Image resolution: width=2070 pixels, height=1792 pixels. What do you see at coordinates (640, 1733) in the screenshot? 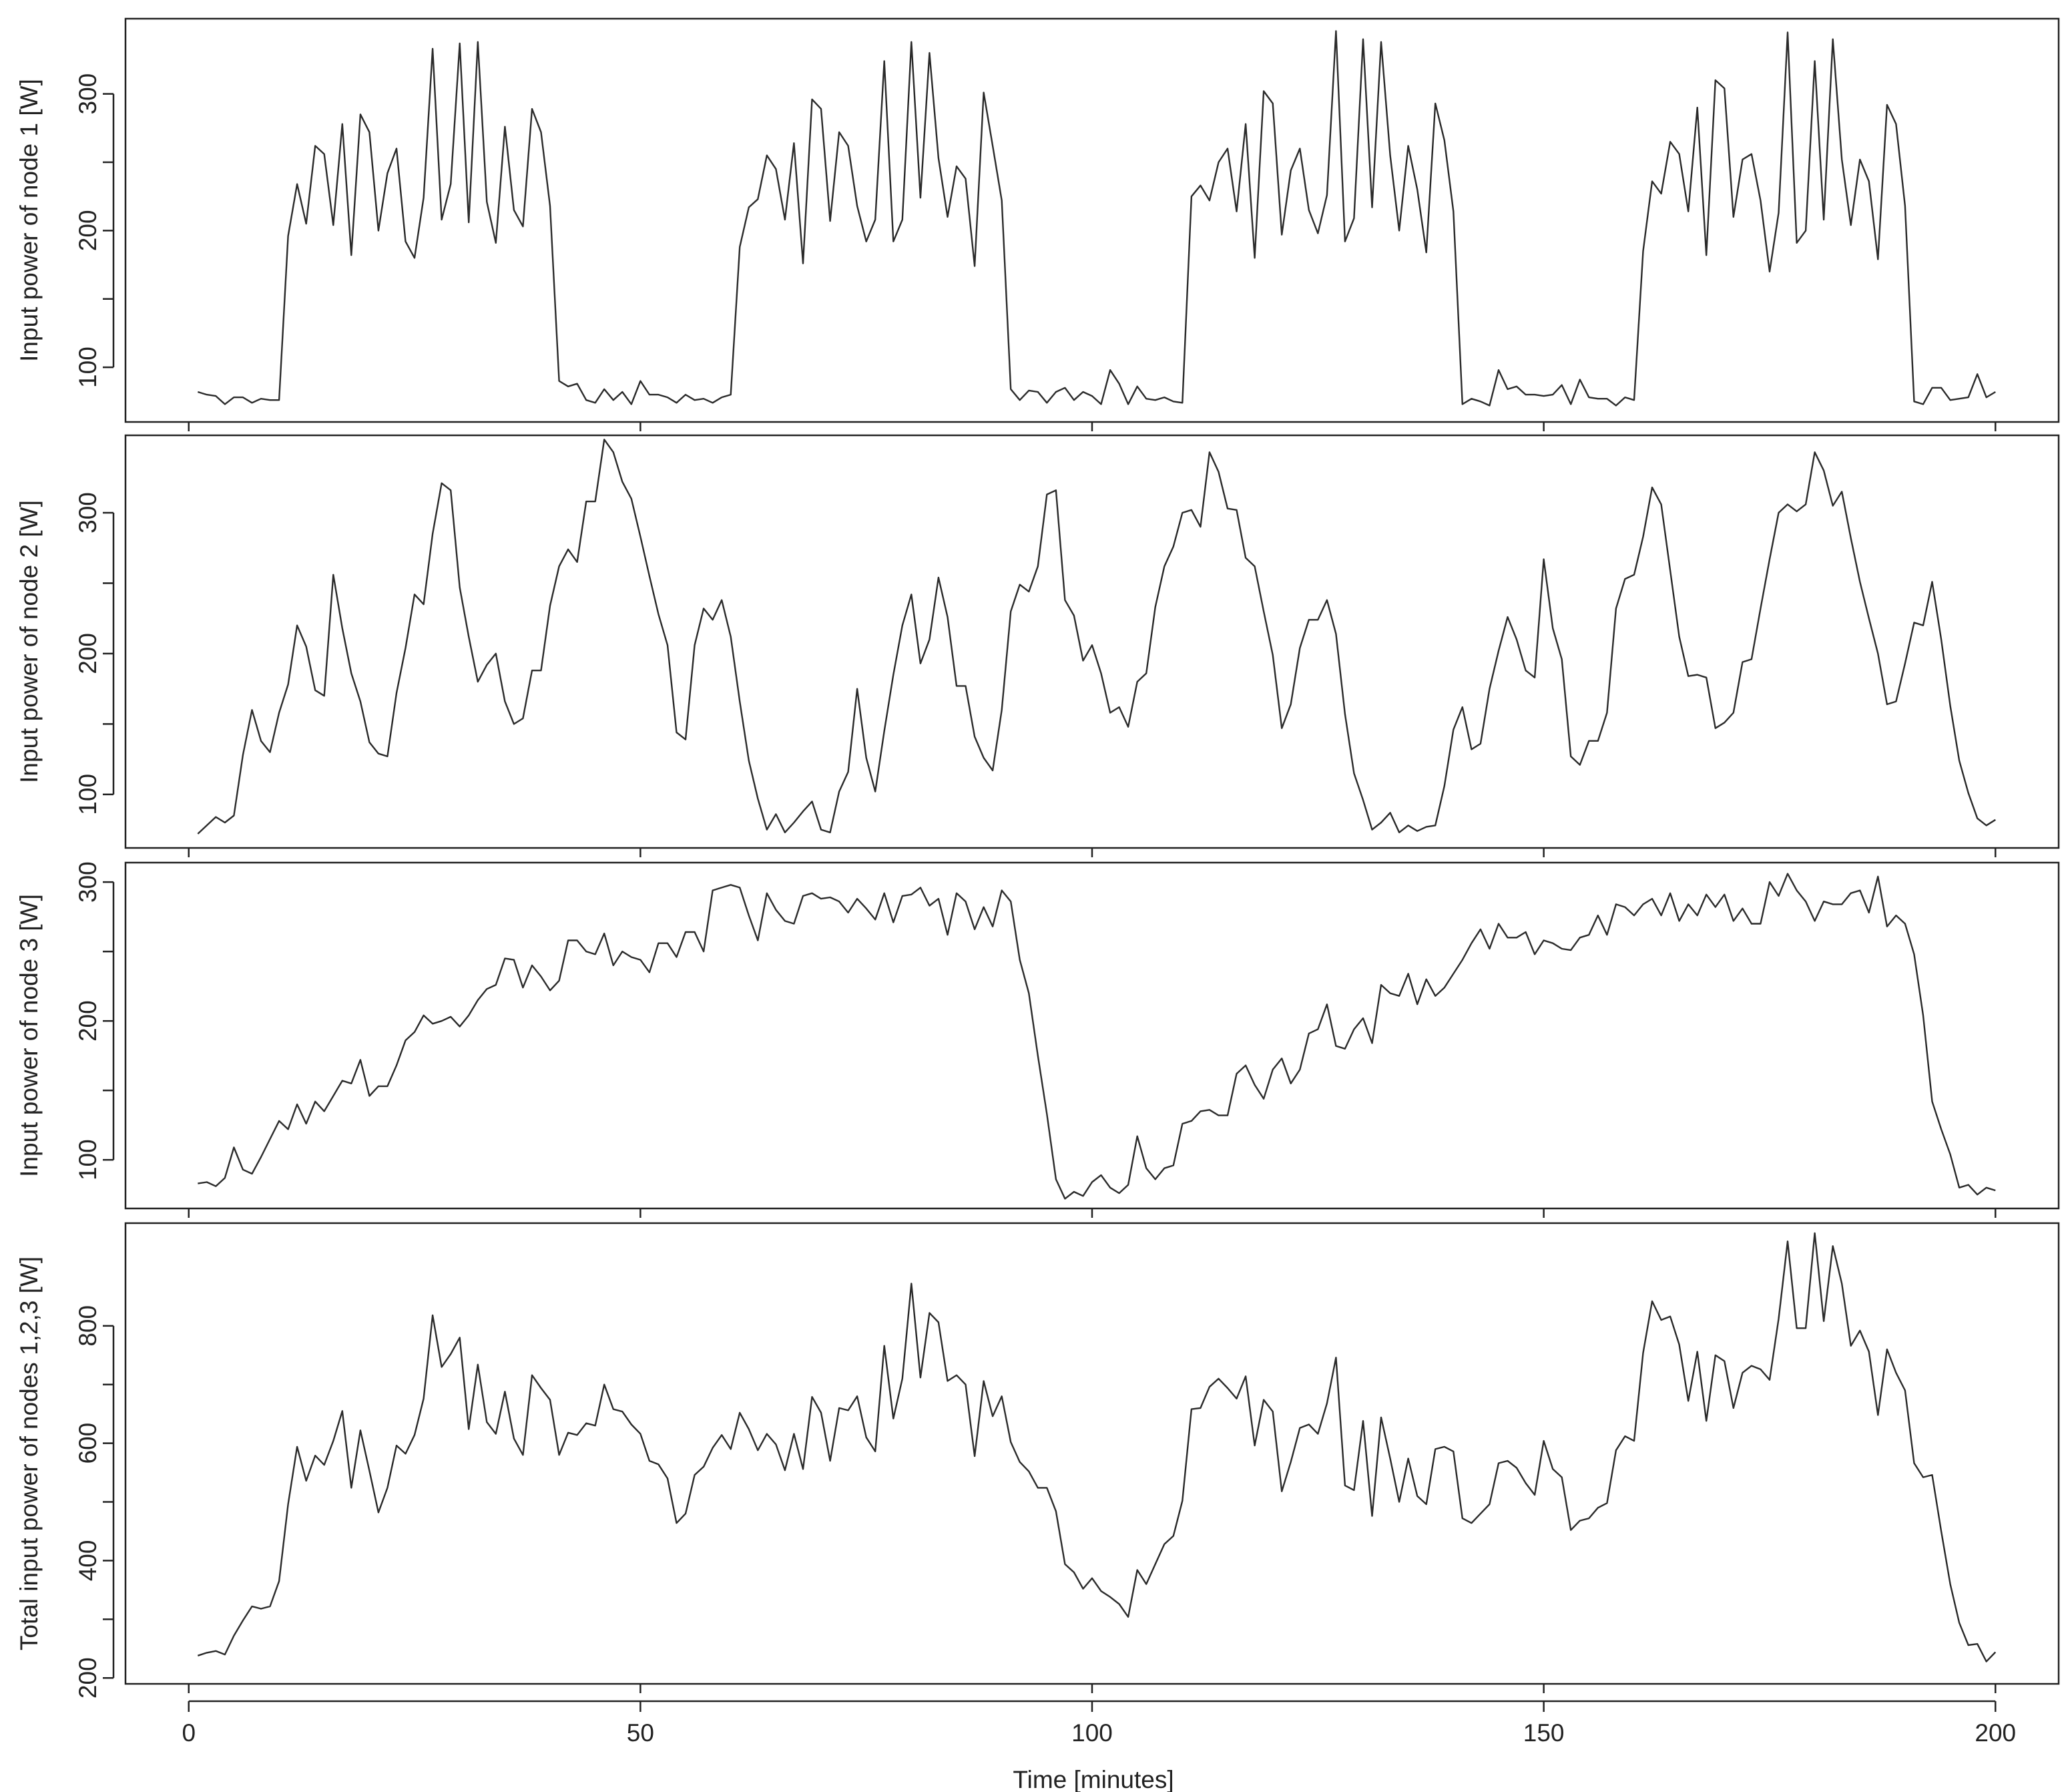
I see `x-tick-label: 50` at bounding box center [640, 1733].